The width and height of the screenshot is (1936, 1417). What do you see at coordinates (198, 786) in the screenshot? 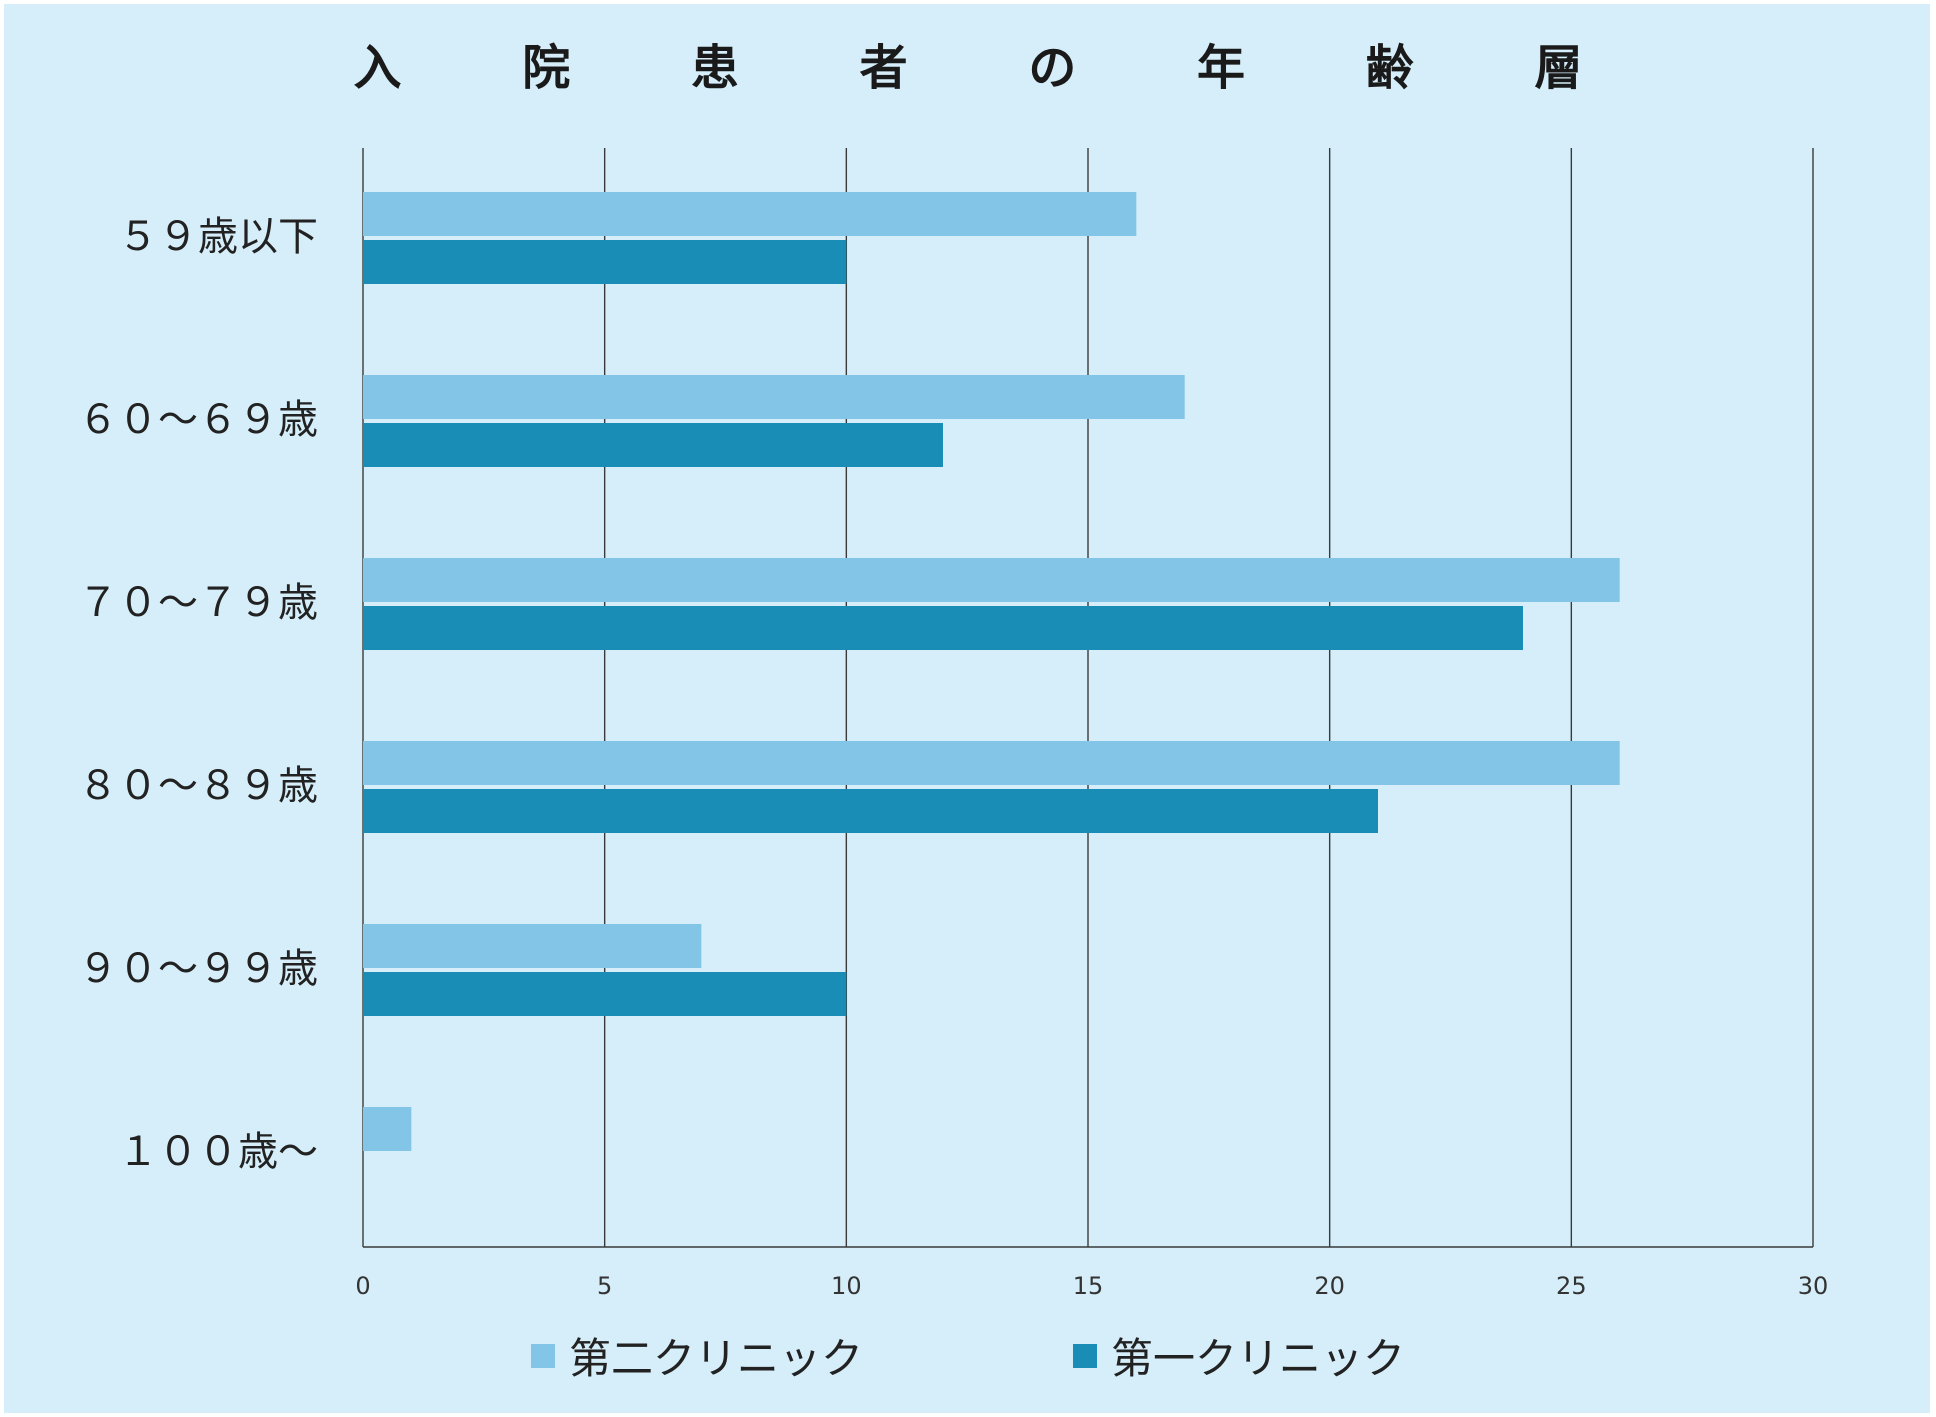
I see `y-category-label: ８０～８９歳` at bounding box center [198, 786].